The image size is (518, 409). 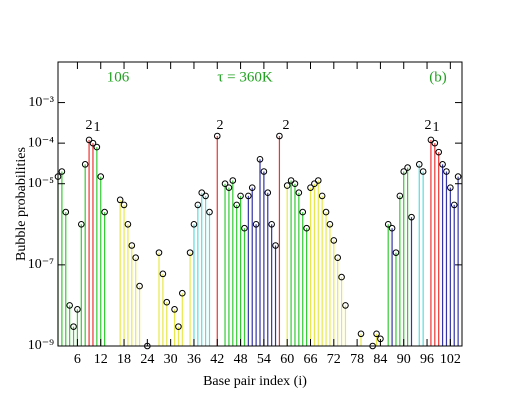 What do you see at coordinates (244, 77) in the screenshot?
I see `annotation: τ = 360K` at bounding box center [244, 77].